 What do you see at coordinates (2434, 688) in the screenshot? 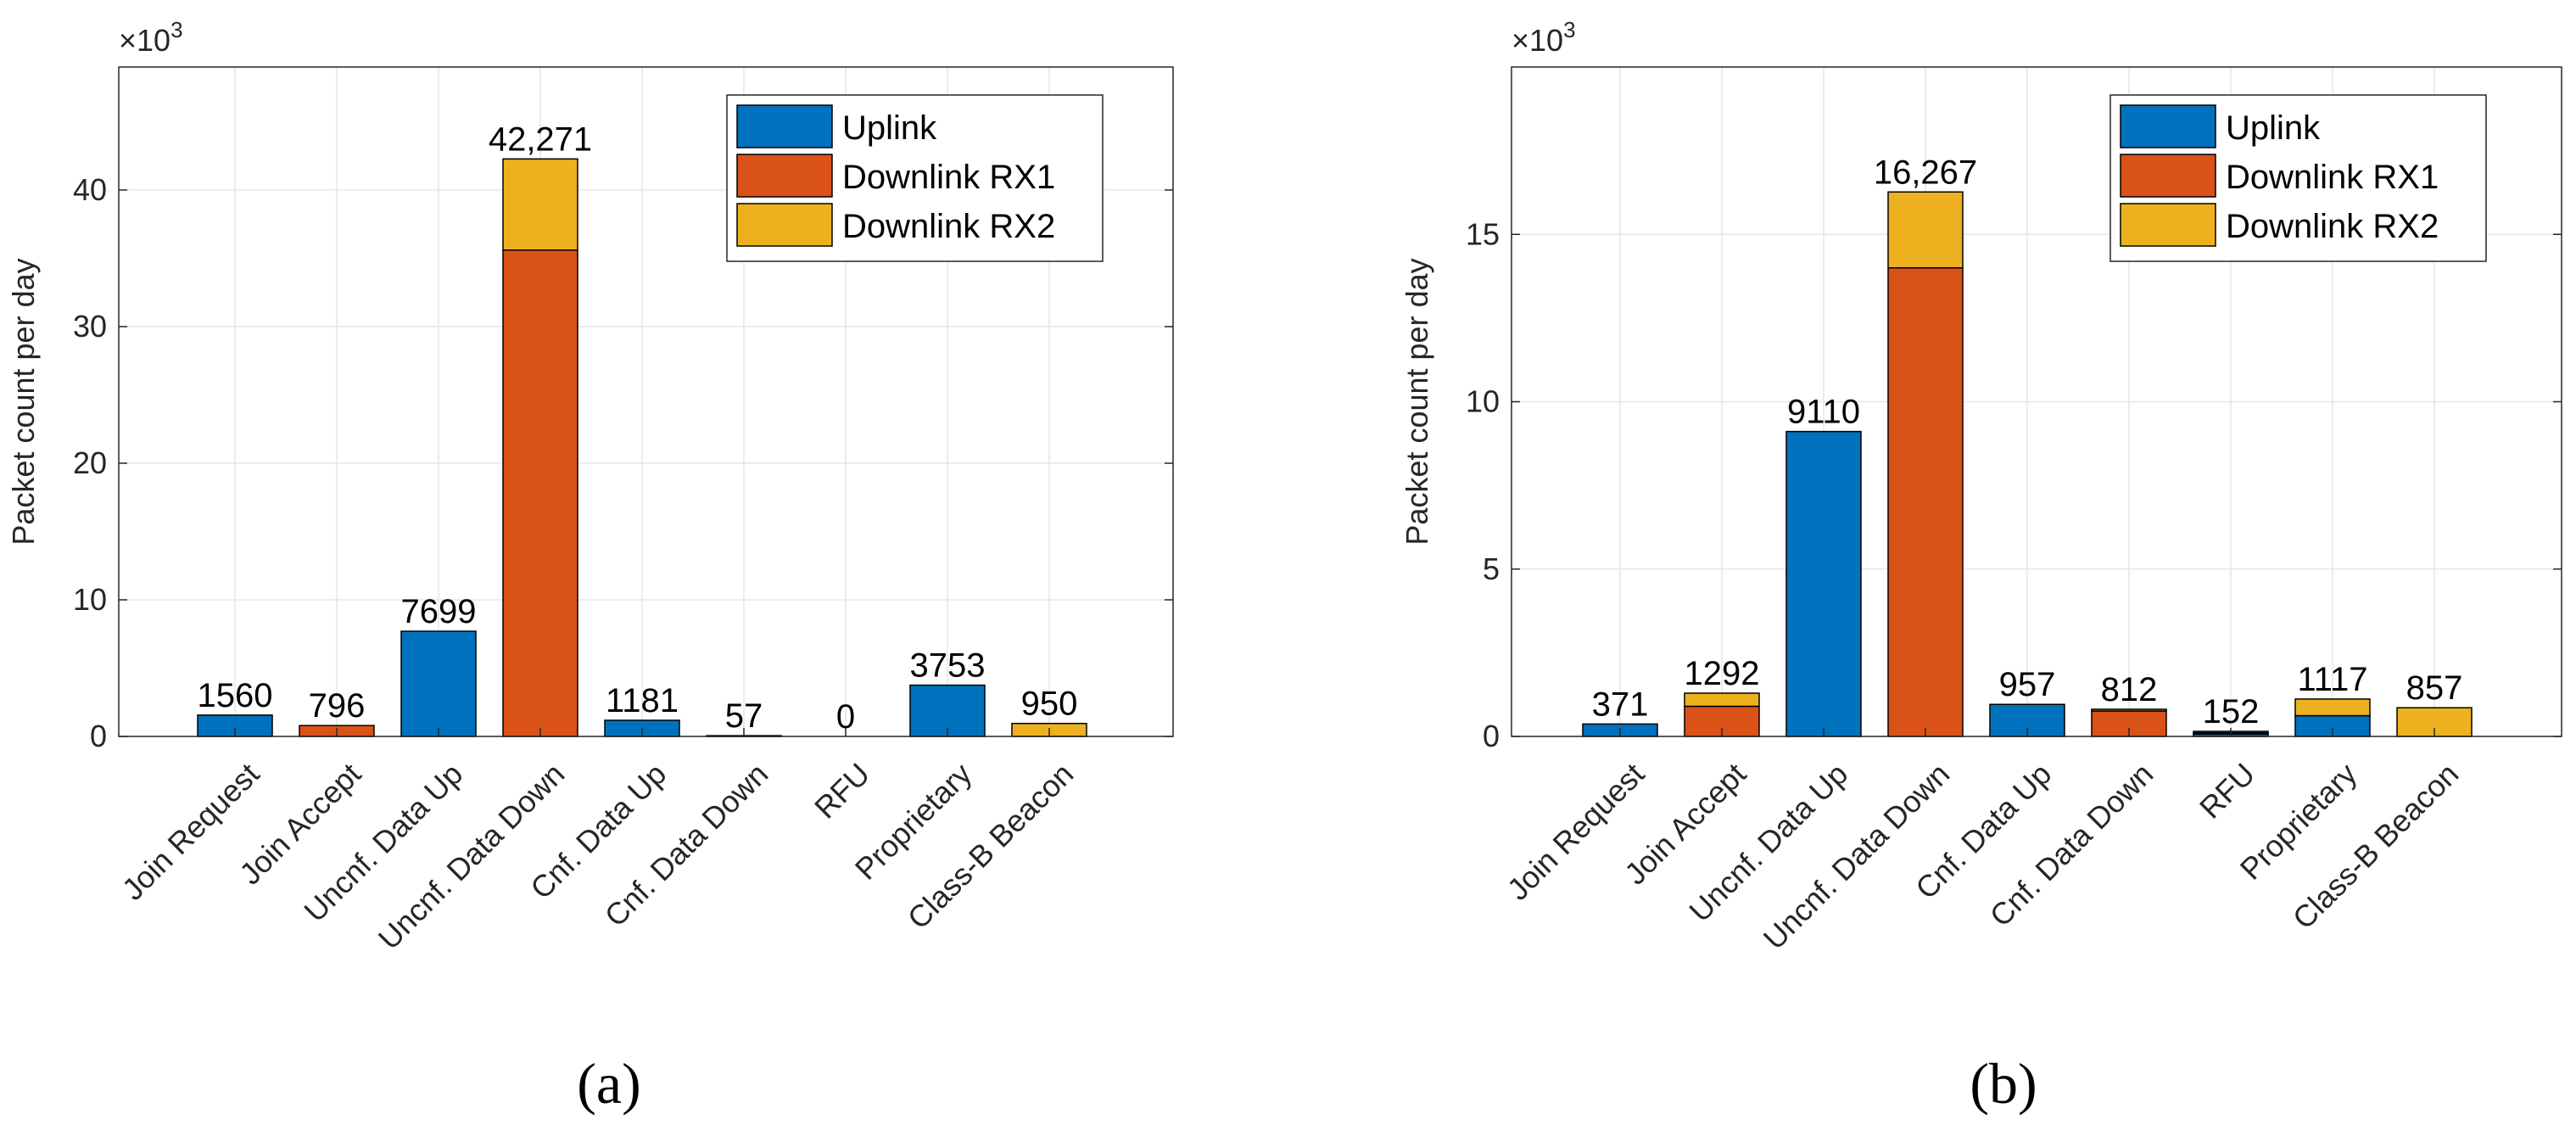
I see `data-label-class-b-beacon: 857` at bounding box center [2434, 688].